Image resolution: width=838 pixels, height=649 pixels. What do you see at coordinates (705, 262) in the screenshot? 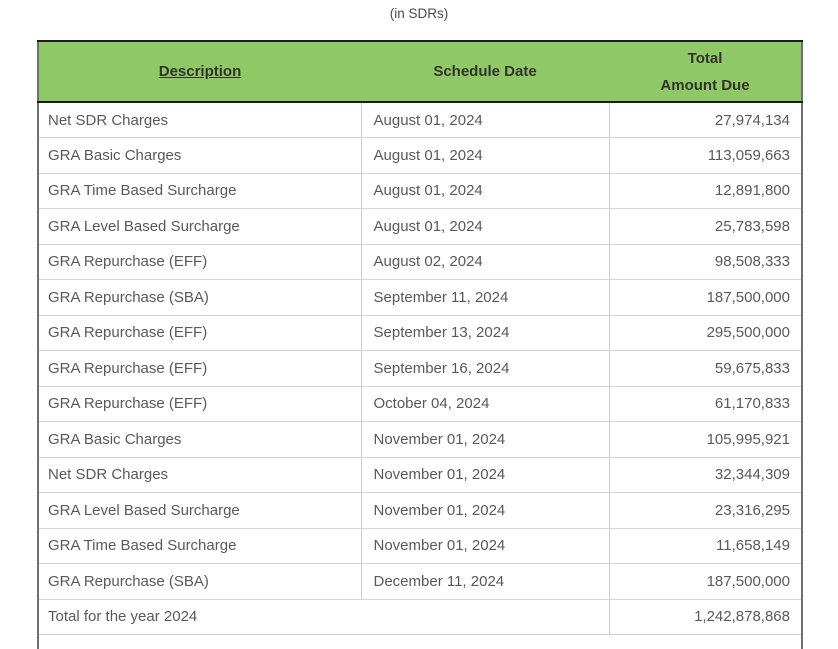
I see `cell-amount: 98,508,333` at bounding box center [705, 262].